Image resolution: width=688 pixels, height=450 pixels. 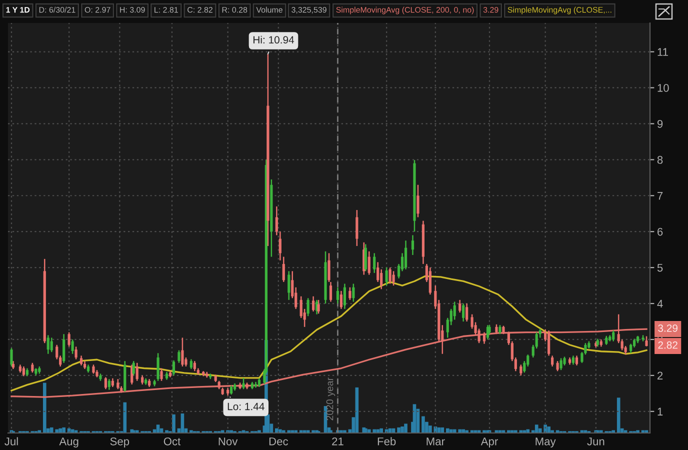 I want to click on y-tick-label: 2, so click(x=660, y=376).